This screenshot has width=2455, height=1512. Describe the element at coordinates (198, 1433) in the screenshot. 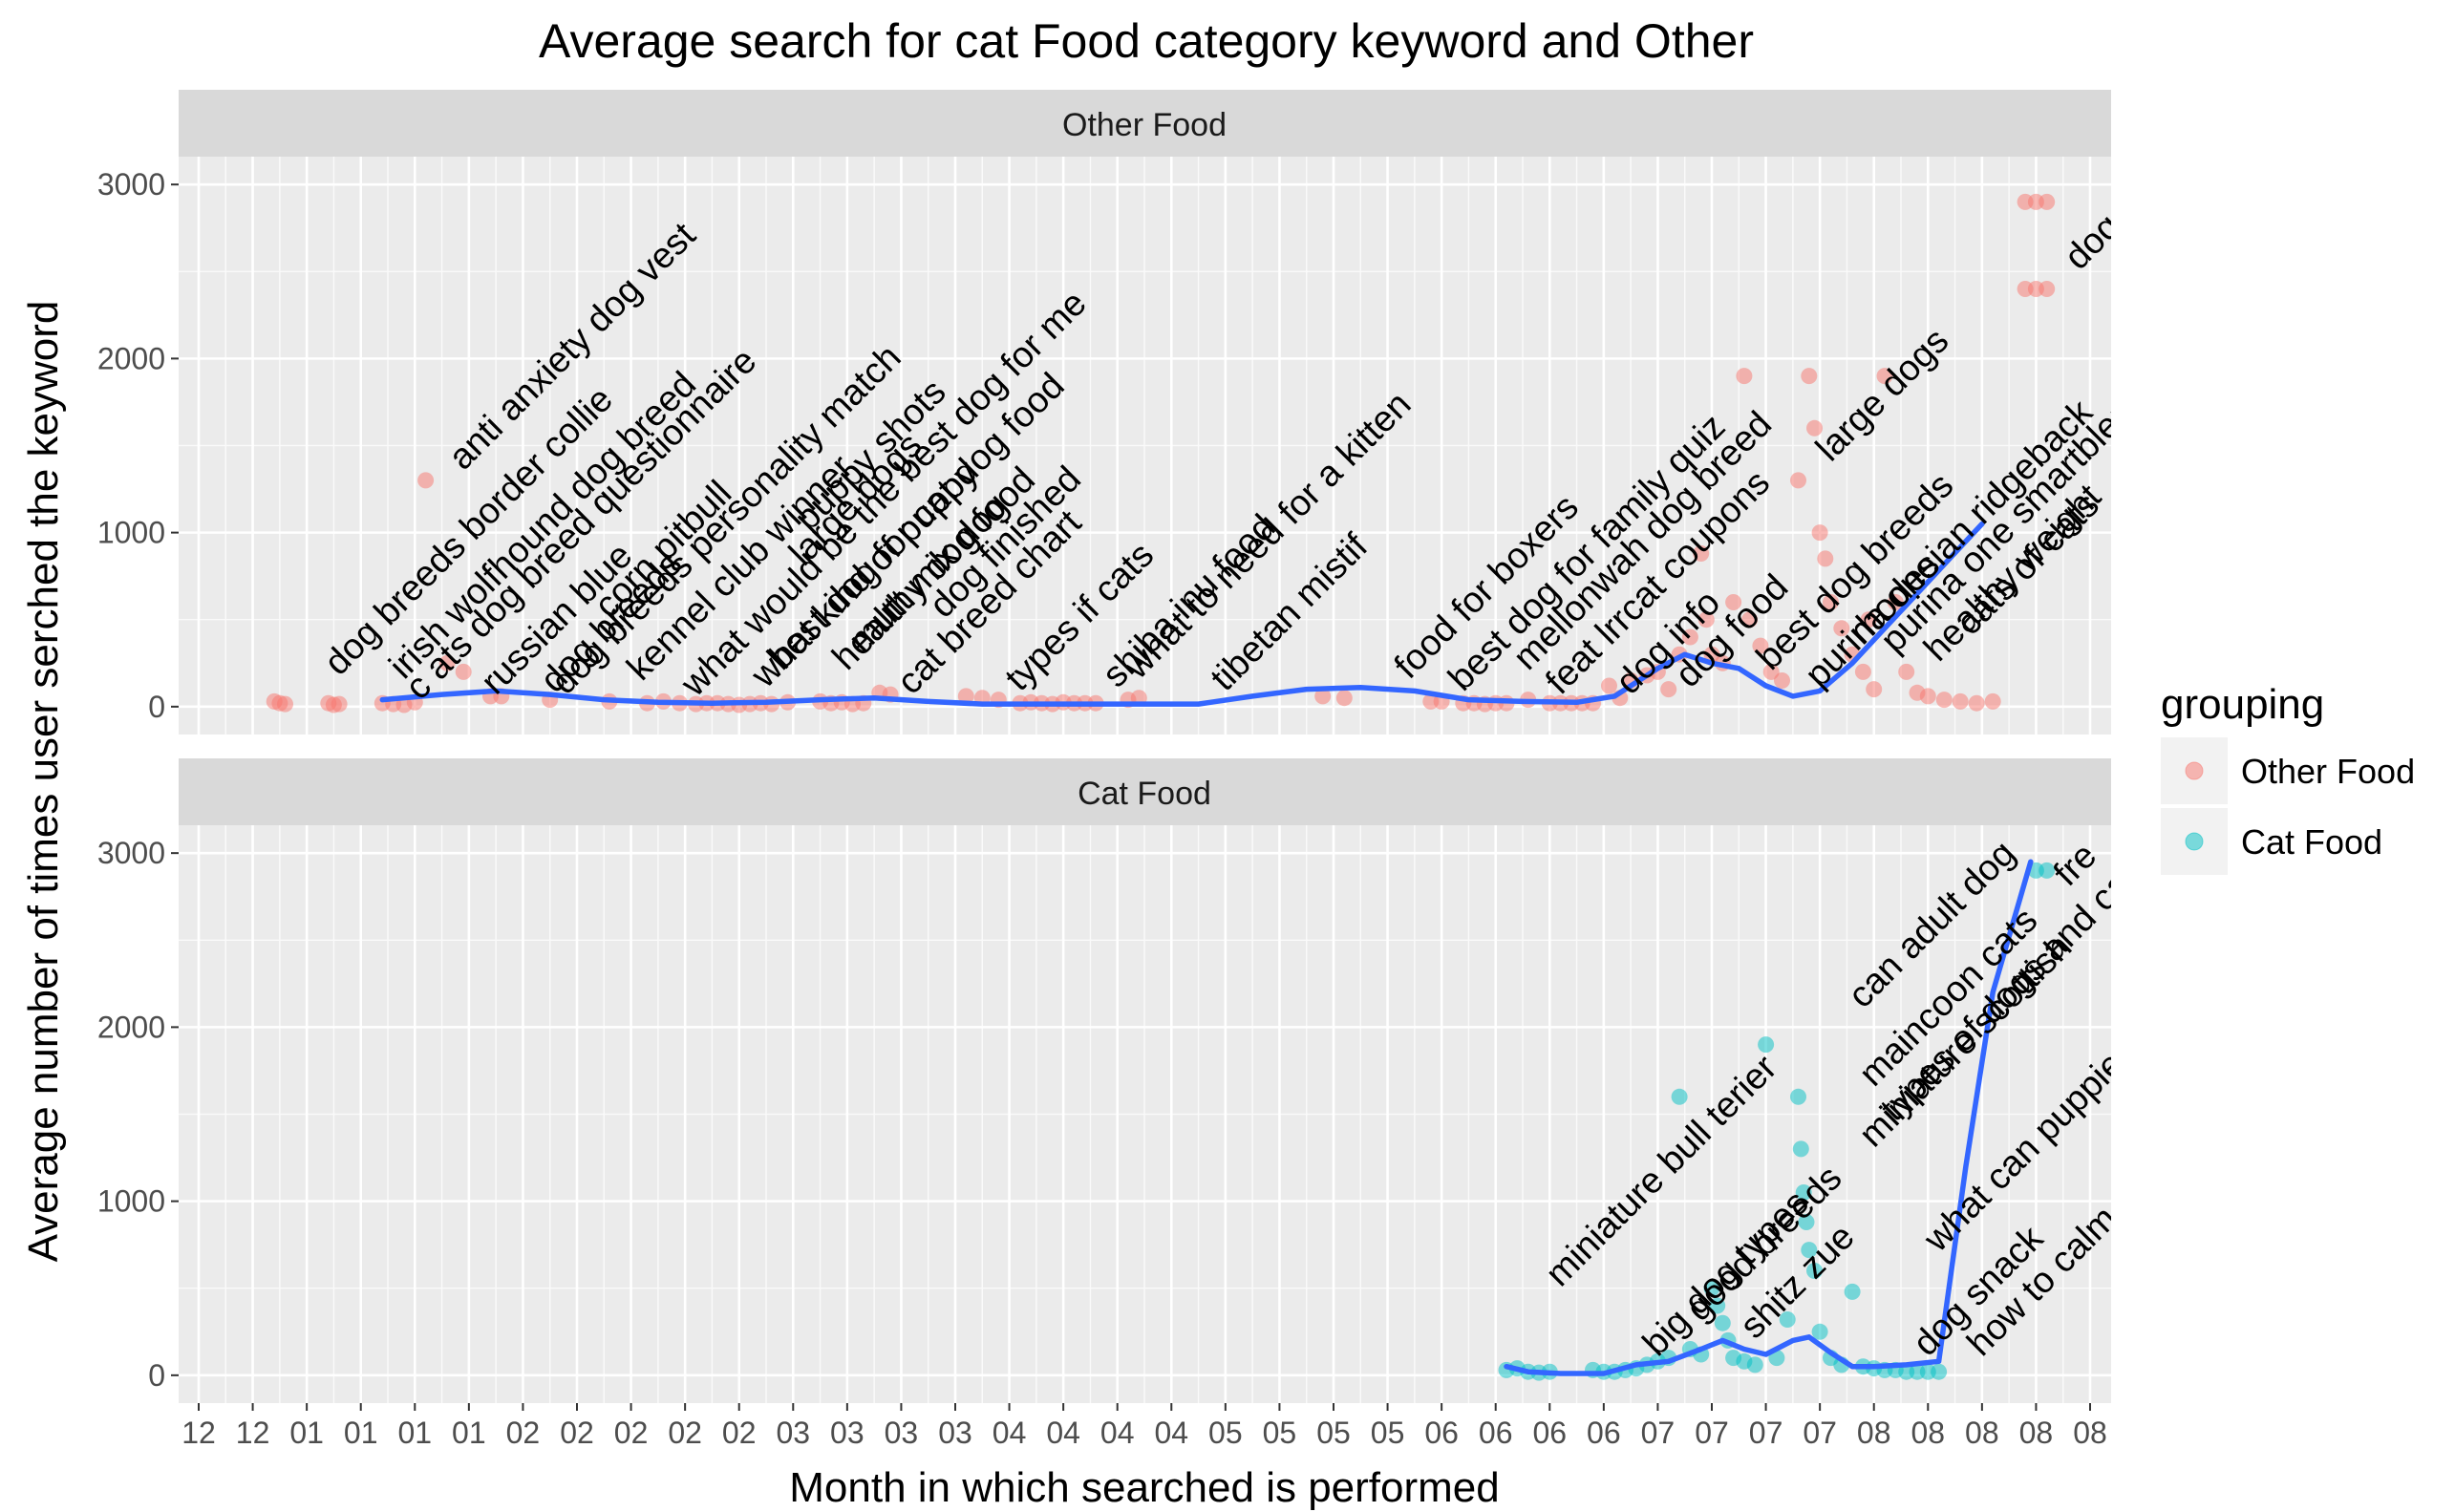

I see `x-tick-label: 12` at that location.